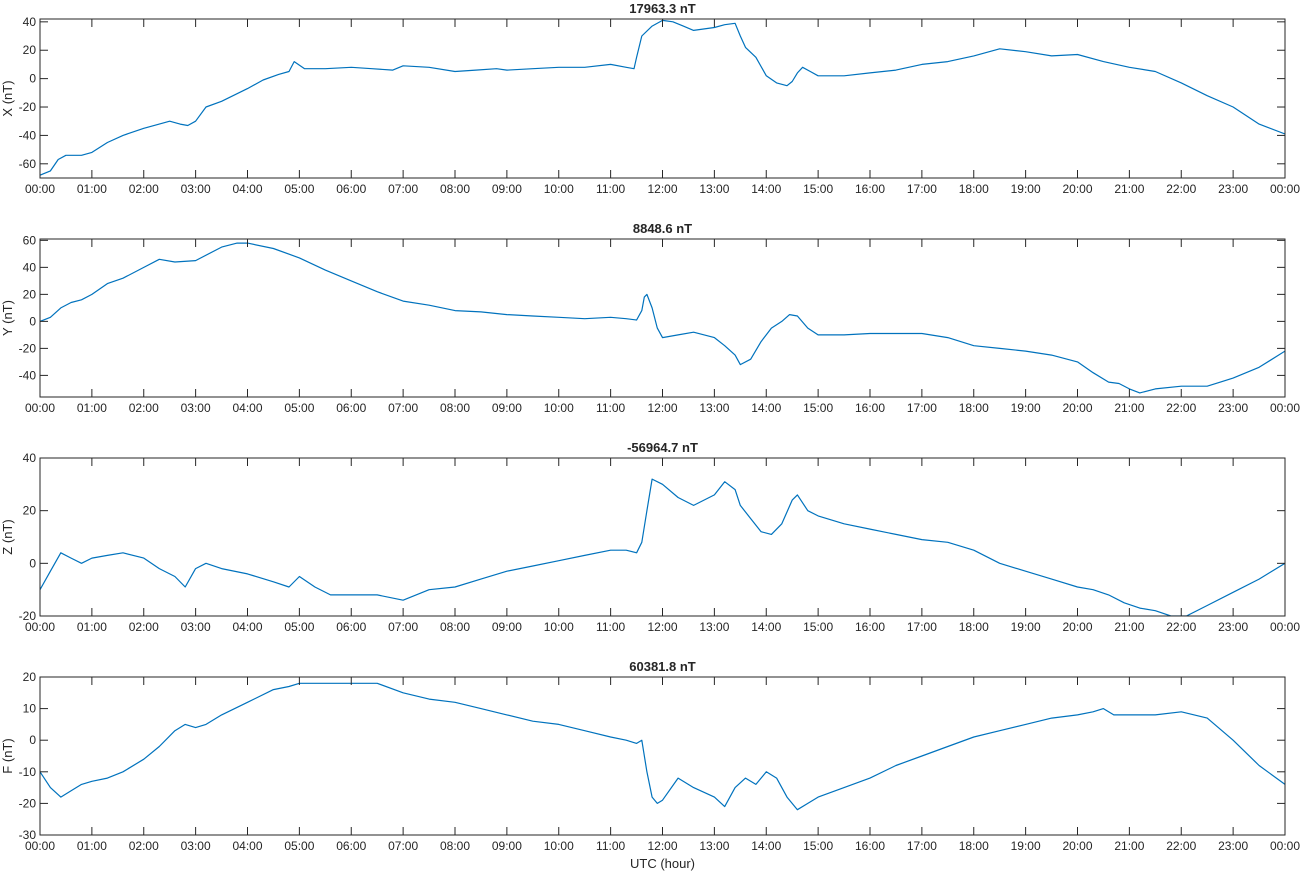 The width and height of the screenshot is (1307, 877). I want to click on panel-title: 60381.8 nT, so click(662, 666).